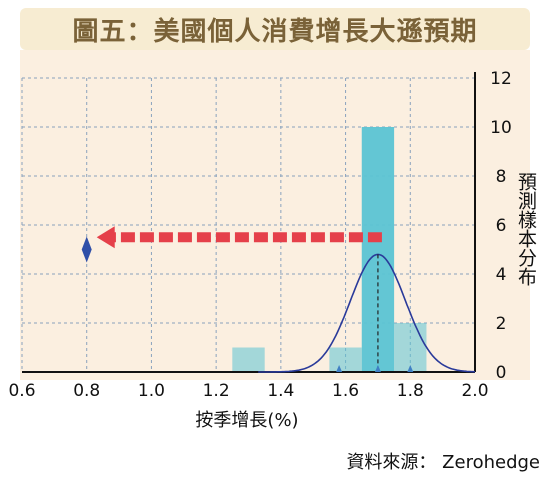 The width and height of the screenshot is (550, 480). What do you see at coordinates (526, 229) in the screenshot?
I see `y-axis-label: 預測樣本分布` at bounding box center [526, 229].